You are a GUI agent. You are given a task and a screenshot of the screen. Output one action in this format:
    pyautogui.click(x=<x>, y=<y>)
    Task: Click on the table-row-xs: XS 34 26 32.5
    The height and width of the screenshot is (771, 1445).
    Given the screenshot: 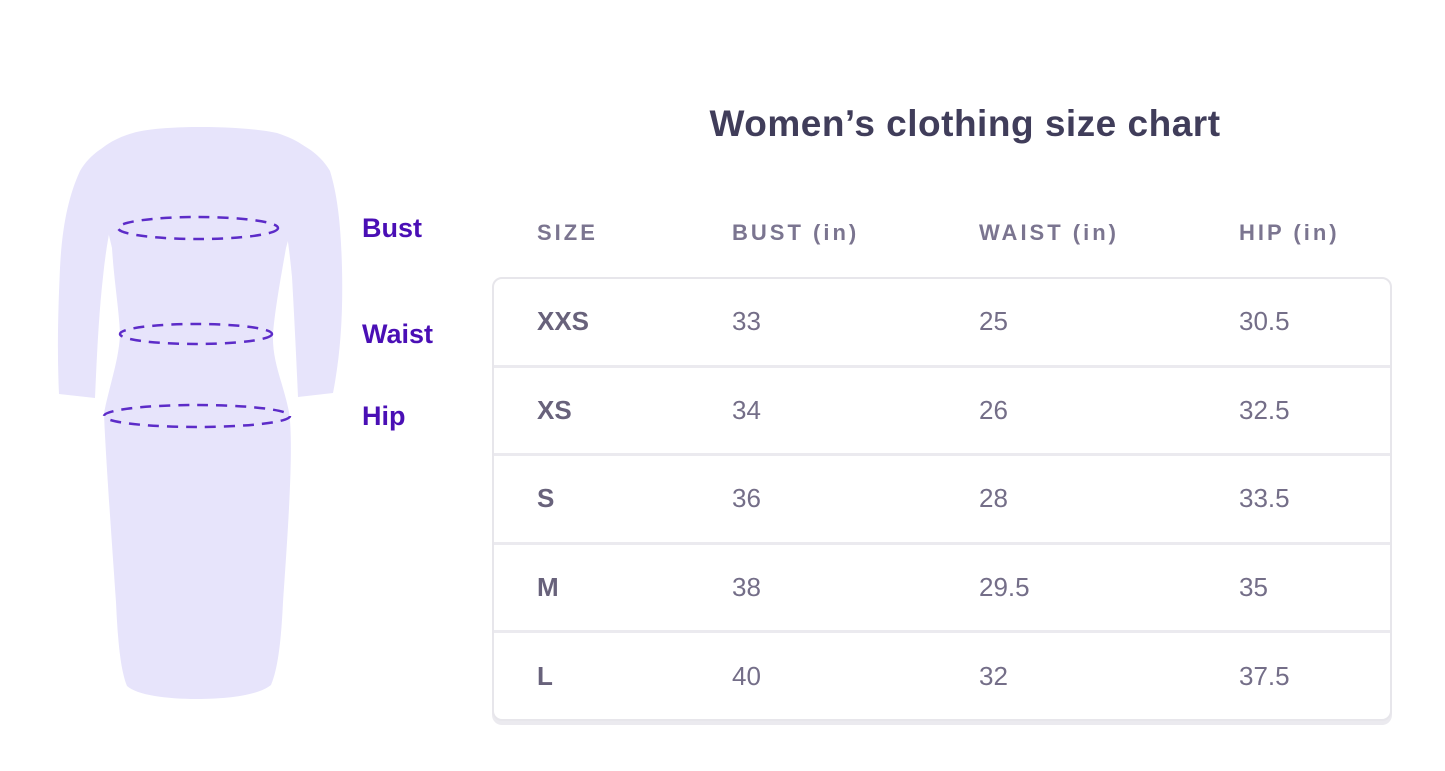 What is the action you would take?
    pyautogui.click(x=942, y=409)
    